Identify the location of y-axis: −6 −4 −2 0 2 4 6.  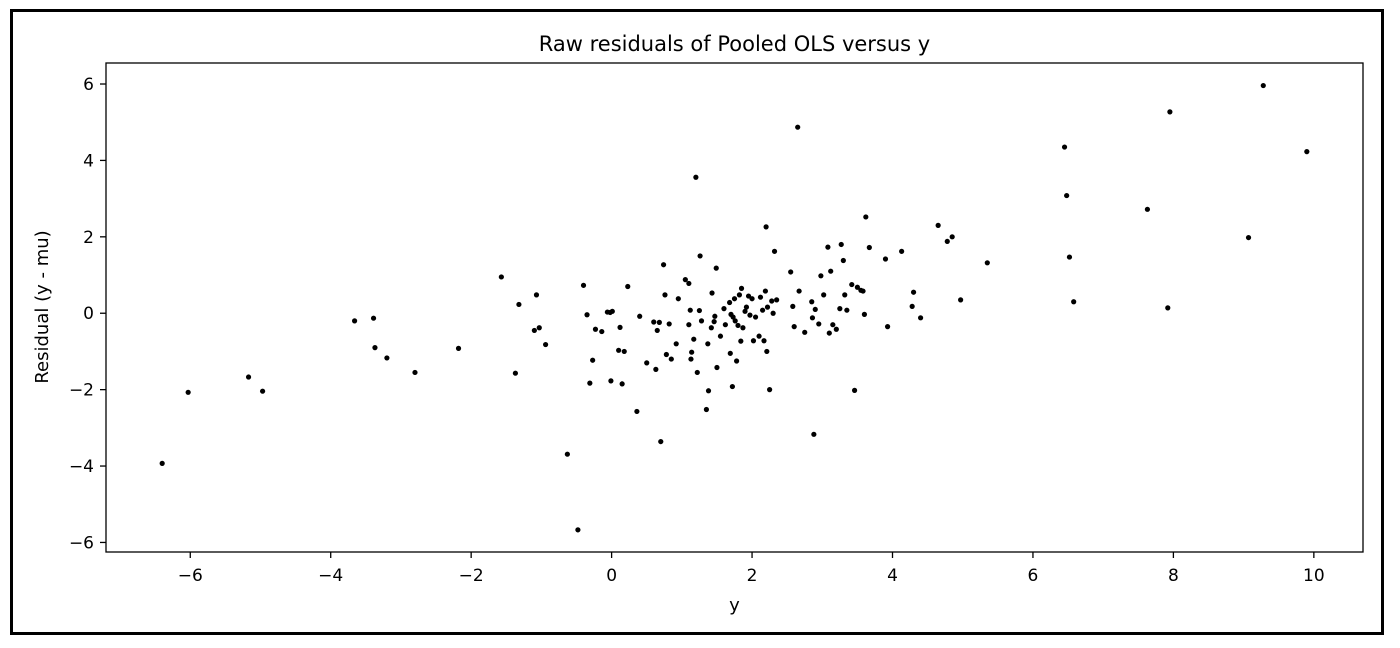
(87, 314).